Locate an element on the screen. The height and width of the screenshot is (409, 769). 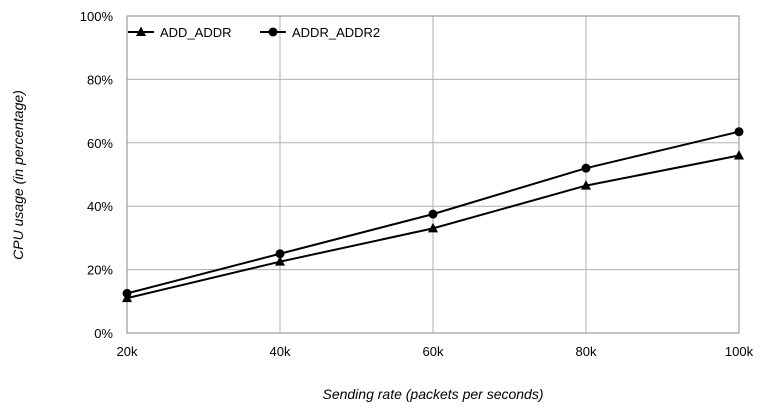
y-tick-label: 0% is located at coordinates (103, 333).